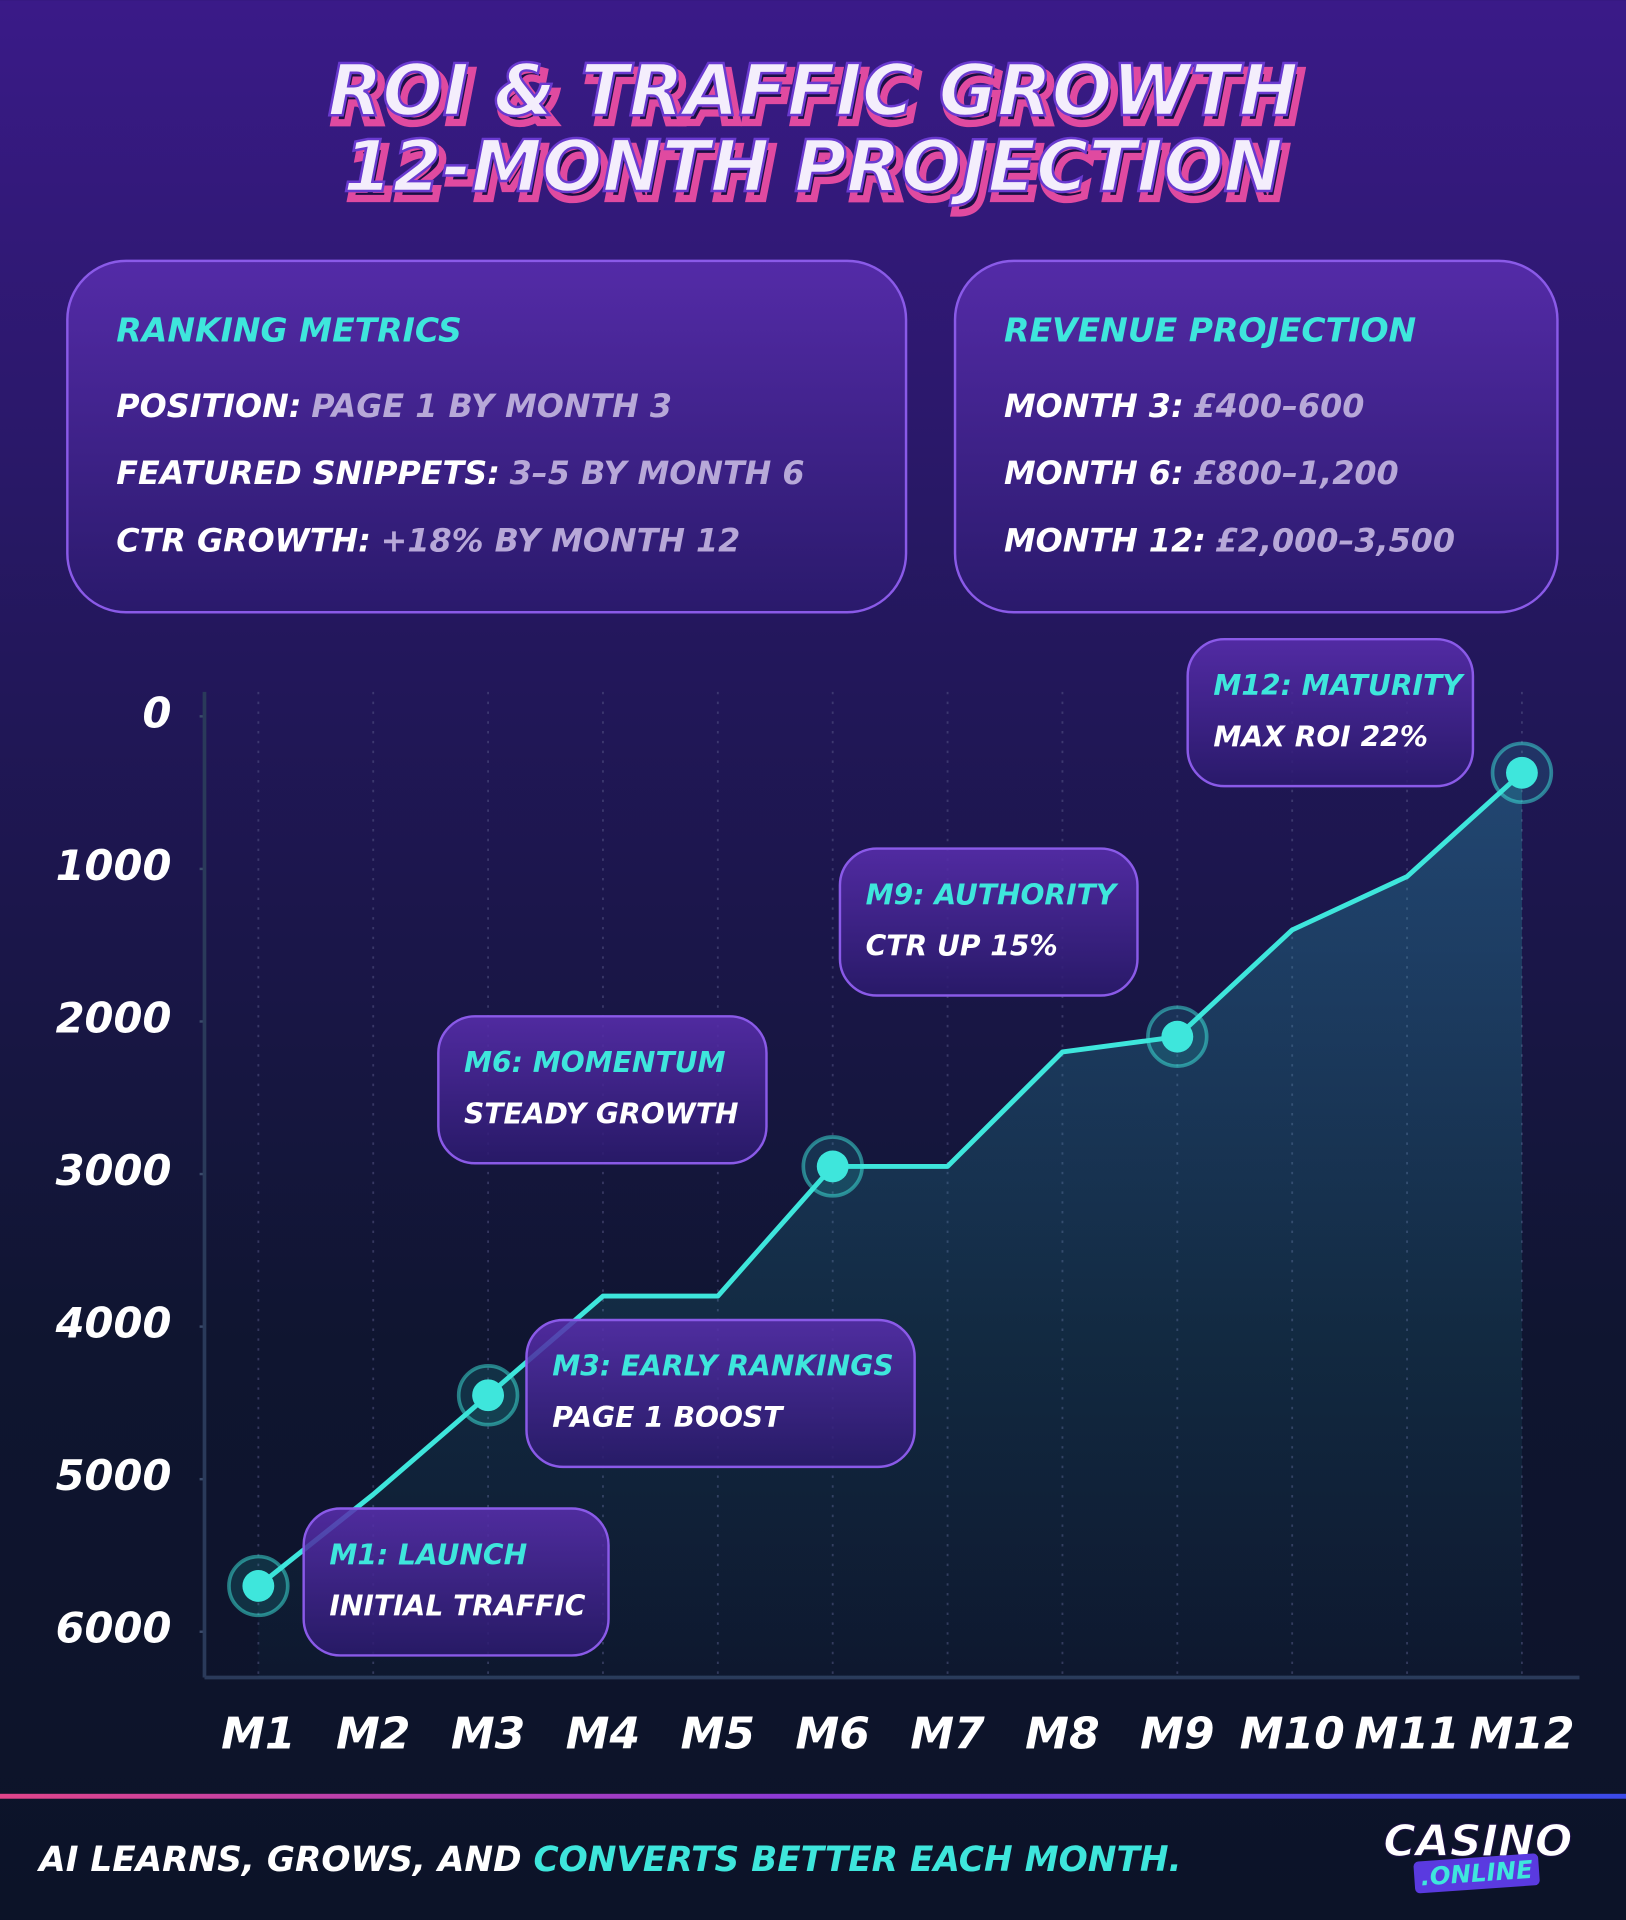 This screenshot has height=1920, width=1626. I want to click on card-title: RANKING METRICS, so click(289, 329).